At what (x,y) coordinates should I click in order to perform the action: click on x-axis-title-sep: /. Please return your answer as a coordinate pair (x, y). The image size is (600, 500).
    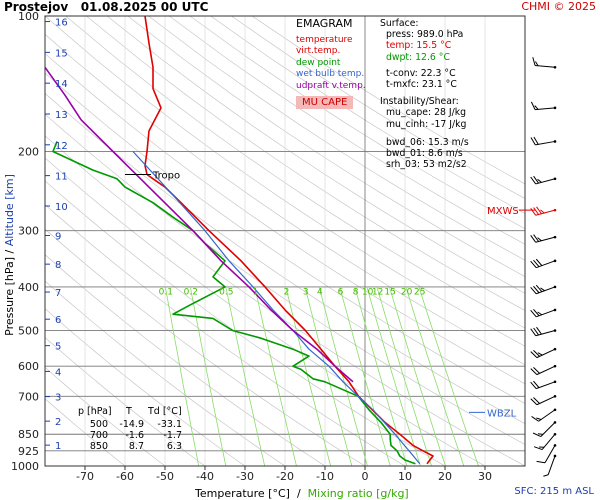
    Looking at the image, I should click on (298, 493).